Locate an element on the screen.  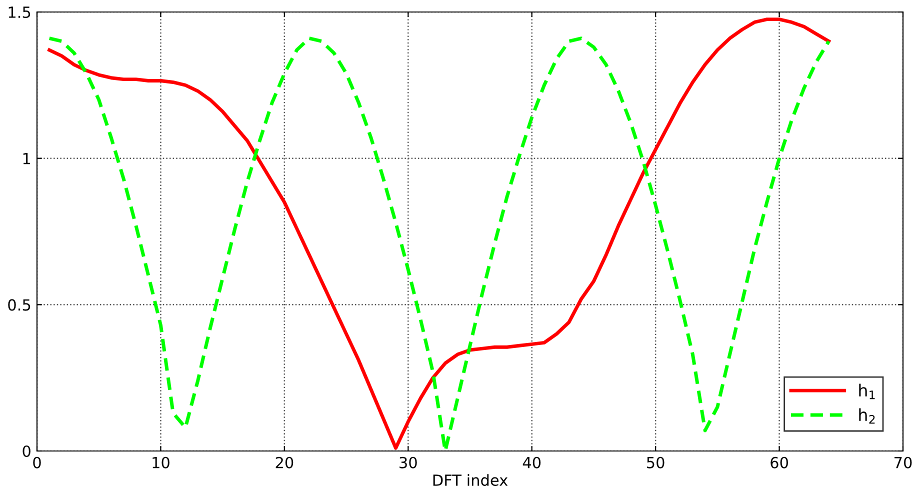
x-tick-label: 30 is located at coordinates (408, 462).